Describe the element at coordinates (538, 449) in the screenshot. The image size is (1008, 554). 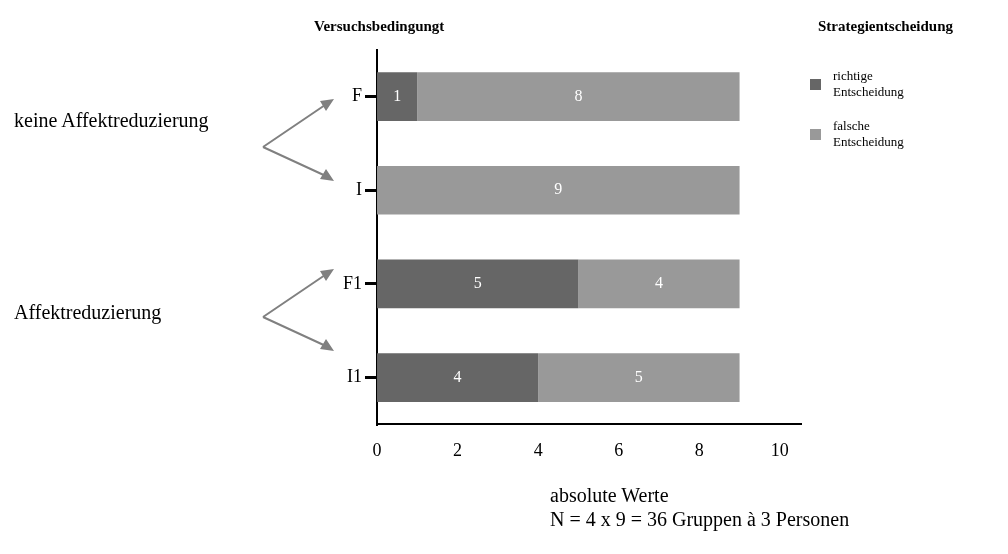
I see `x-tick-label: 4` at that location.